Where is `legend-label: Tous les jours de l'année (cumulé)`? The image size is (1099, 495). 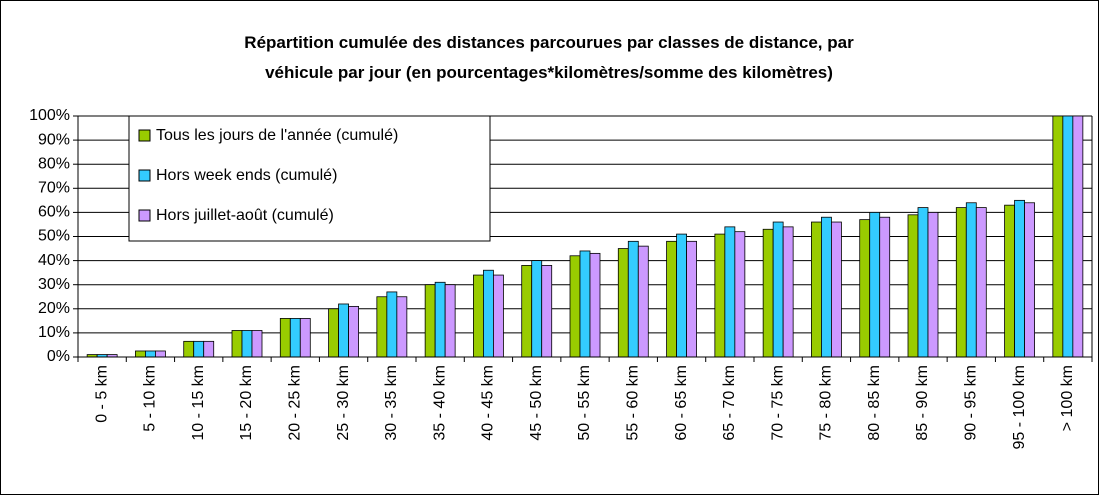 legend-label: Tous les jours de l'année (cumulé) is located at coordinates (277, 135).